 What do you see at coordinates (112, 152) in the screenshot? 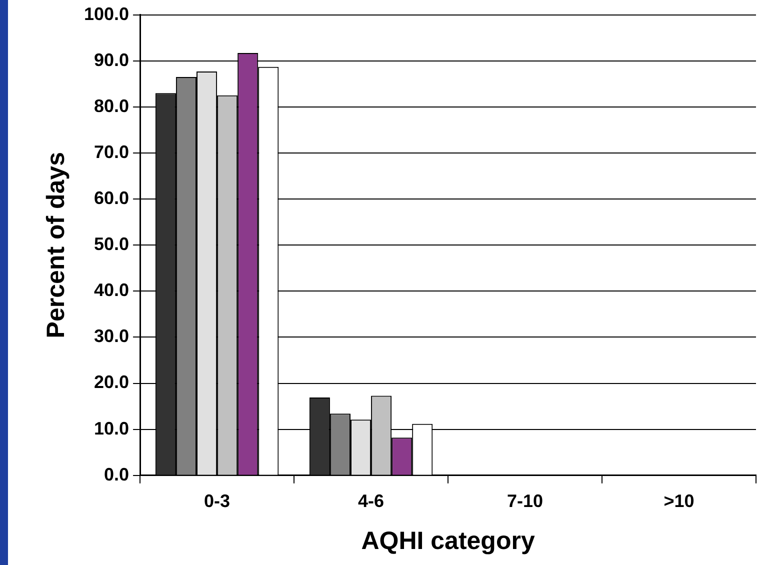
I see `y-tick-label: 70.0` at bounding box center [112, 152].